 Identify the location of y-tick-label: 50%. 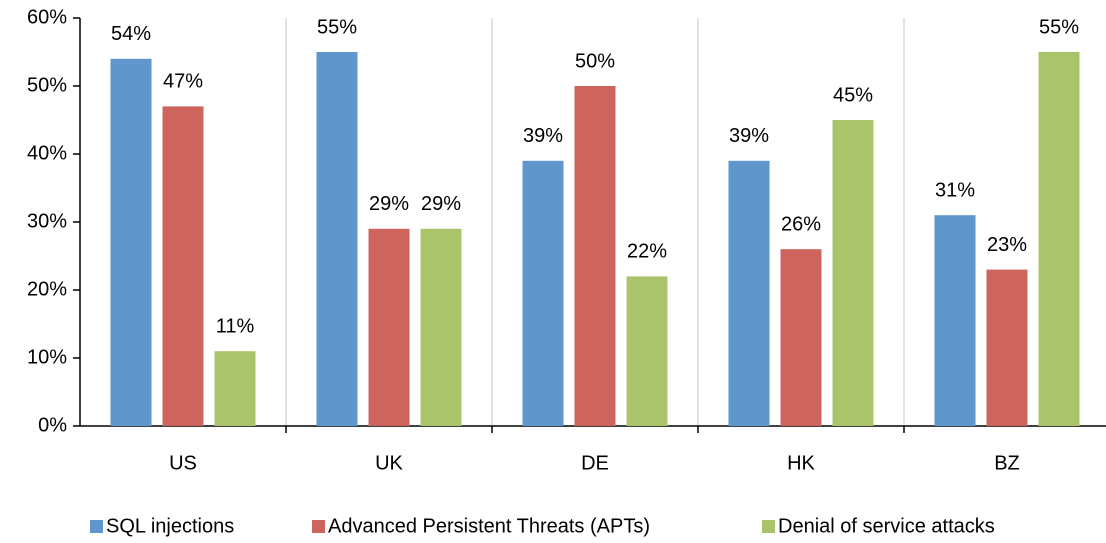
(47, 85).